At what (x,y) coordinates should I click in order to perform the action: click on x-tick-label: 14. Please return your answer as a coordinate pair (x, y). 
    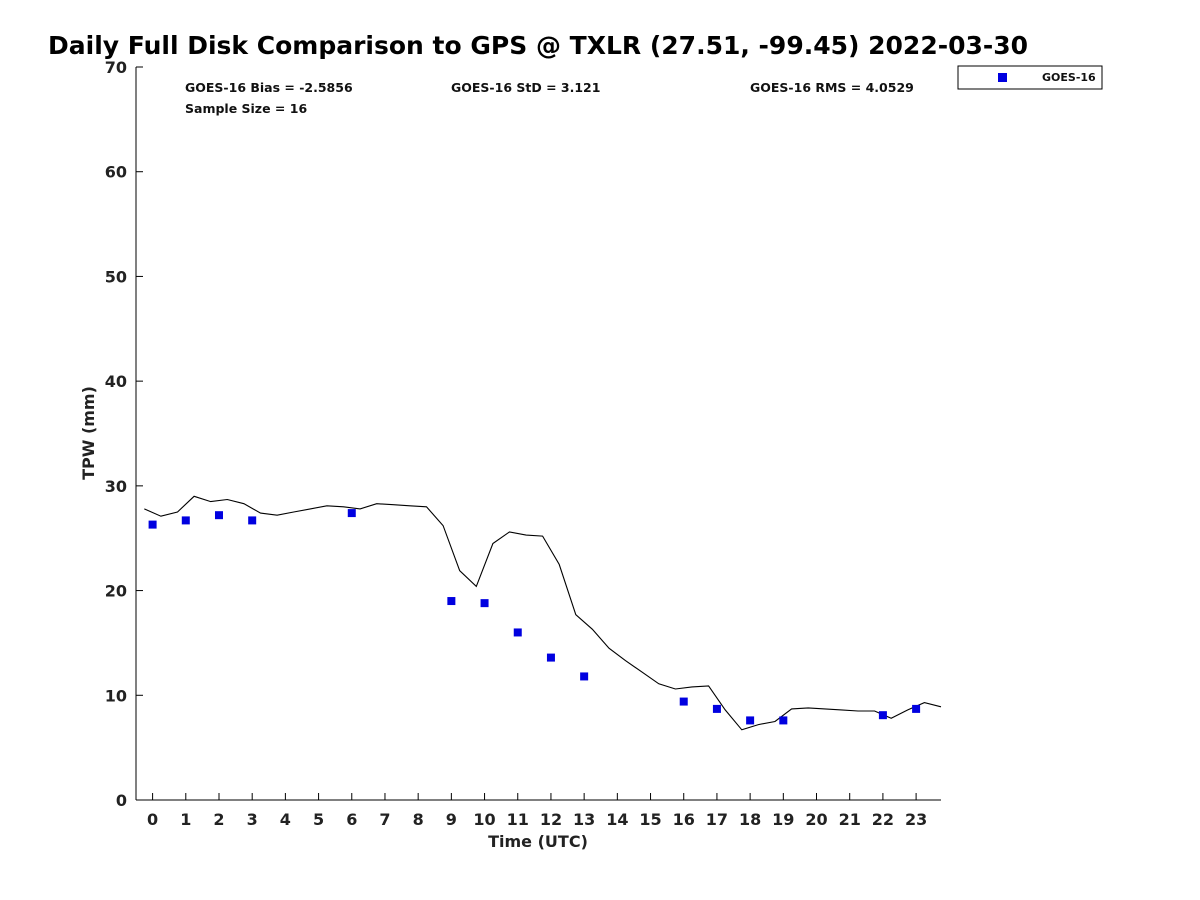
    Looking at the image, I should click on (617, 819).